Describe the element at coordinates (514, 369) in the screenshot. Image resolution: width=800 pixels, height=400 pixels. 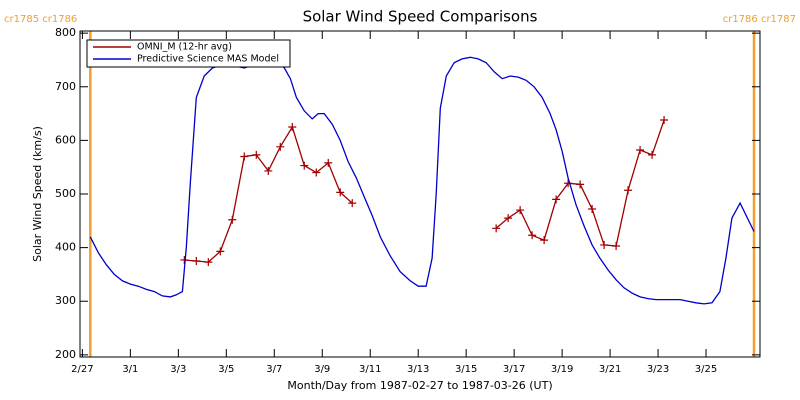
I see `x-tick-label: 3/17` at that location.